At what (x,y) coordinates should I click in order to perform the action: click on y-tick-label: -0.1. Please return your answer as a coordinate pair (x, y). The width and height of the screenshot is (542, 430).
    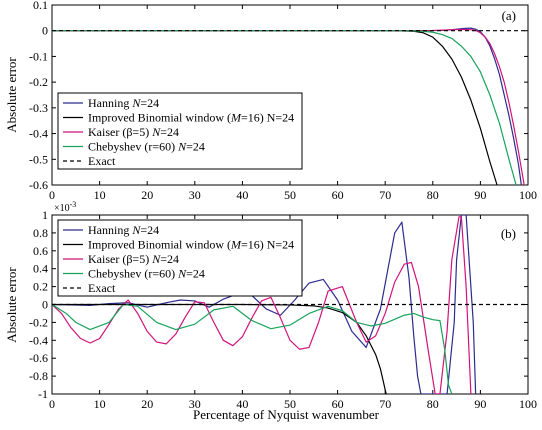
    Looking at the image, I should click on (38, 56).